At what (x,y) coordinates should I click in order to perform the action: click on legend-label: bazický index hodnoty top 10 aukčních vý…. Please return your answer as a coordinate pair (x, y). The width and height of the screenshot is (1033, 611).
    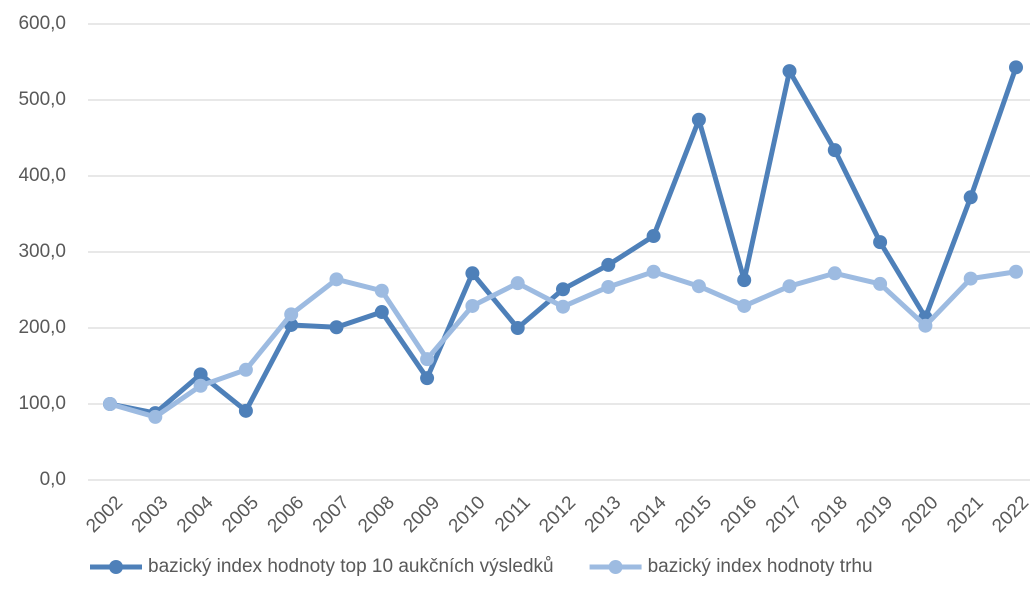
    Looking at the image, I should click on (351, 566).